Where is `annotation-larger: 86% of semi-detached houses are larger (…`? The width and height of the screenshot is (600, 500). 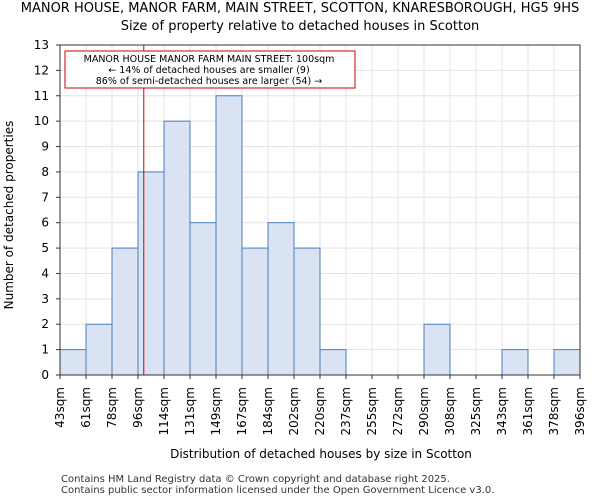 annotation-larger: 86% of semi-detached houses are larger (… is located at coordinates (209, 81).